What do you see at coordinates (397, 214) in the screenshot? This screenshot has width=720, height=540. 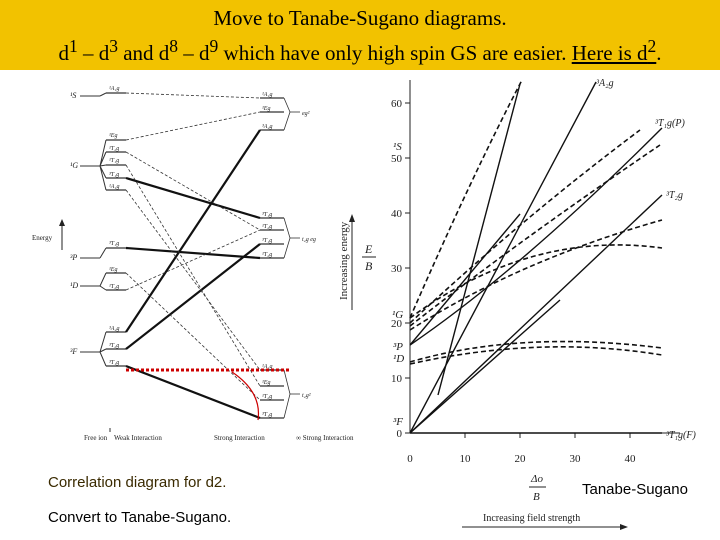 I see `y-tick-40: 40` at bounding box center [397, 214].